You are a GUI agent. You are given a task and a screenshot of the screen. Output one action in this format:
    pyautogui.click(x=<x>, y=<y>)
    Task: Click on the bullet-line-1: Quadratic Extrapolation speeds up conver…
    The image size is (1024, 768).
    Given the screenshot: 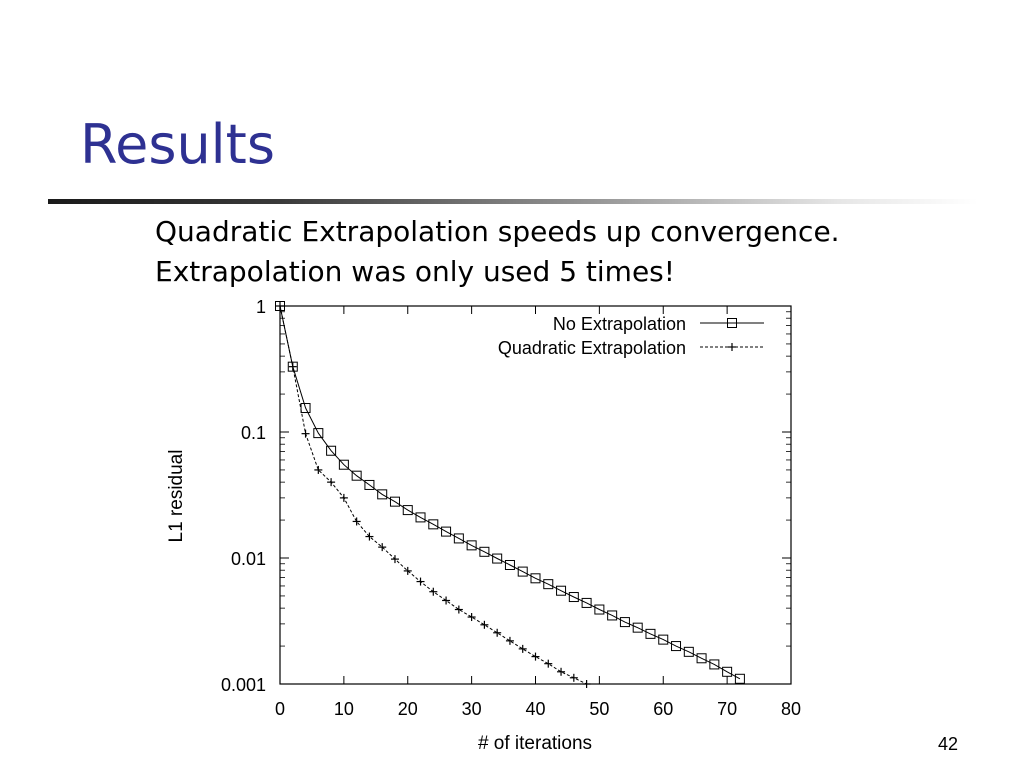 What is the action you would take?
    pyautogui.click(x=497, y=231)
    